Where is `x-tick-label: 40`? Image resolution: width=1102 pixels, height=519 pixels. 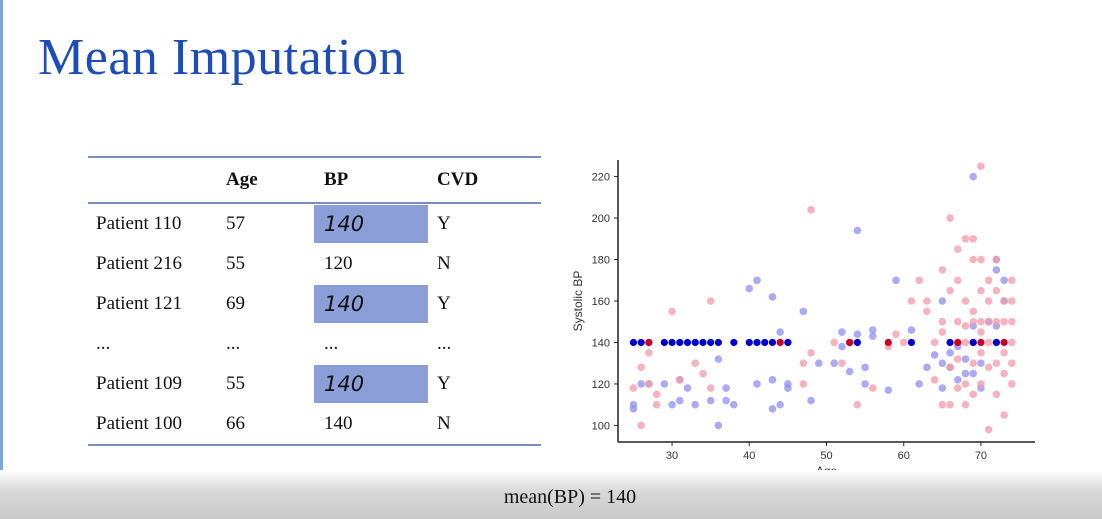
x-tick-label: 40 is located at coordinates (749, 456).